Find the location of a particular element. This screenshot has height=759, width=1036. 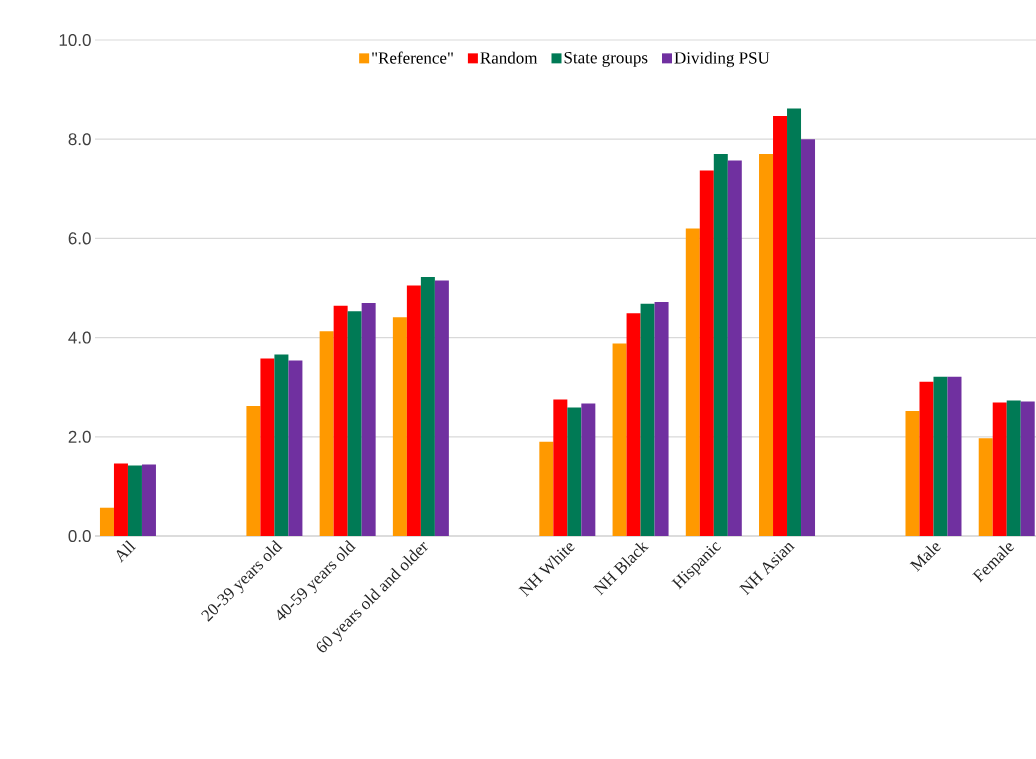

y-tick-label: 6.0 is located at coordinates (79, 238).